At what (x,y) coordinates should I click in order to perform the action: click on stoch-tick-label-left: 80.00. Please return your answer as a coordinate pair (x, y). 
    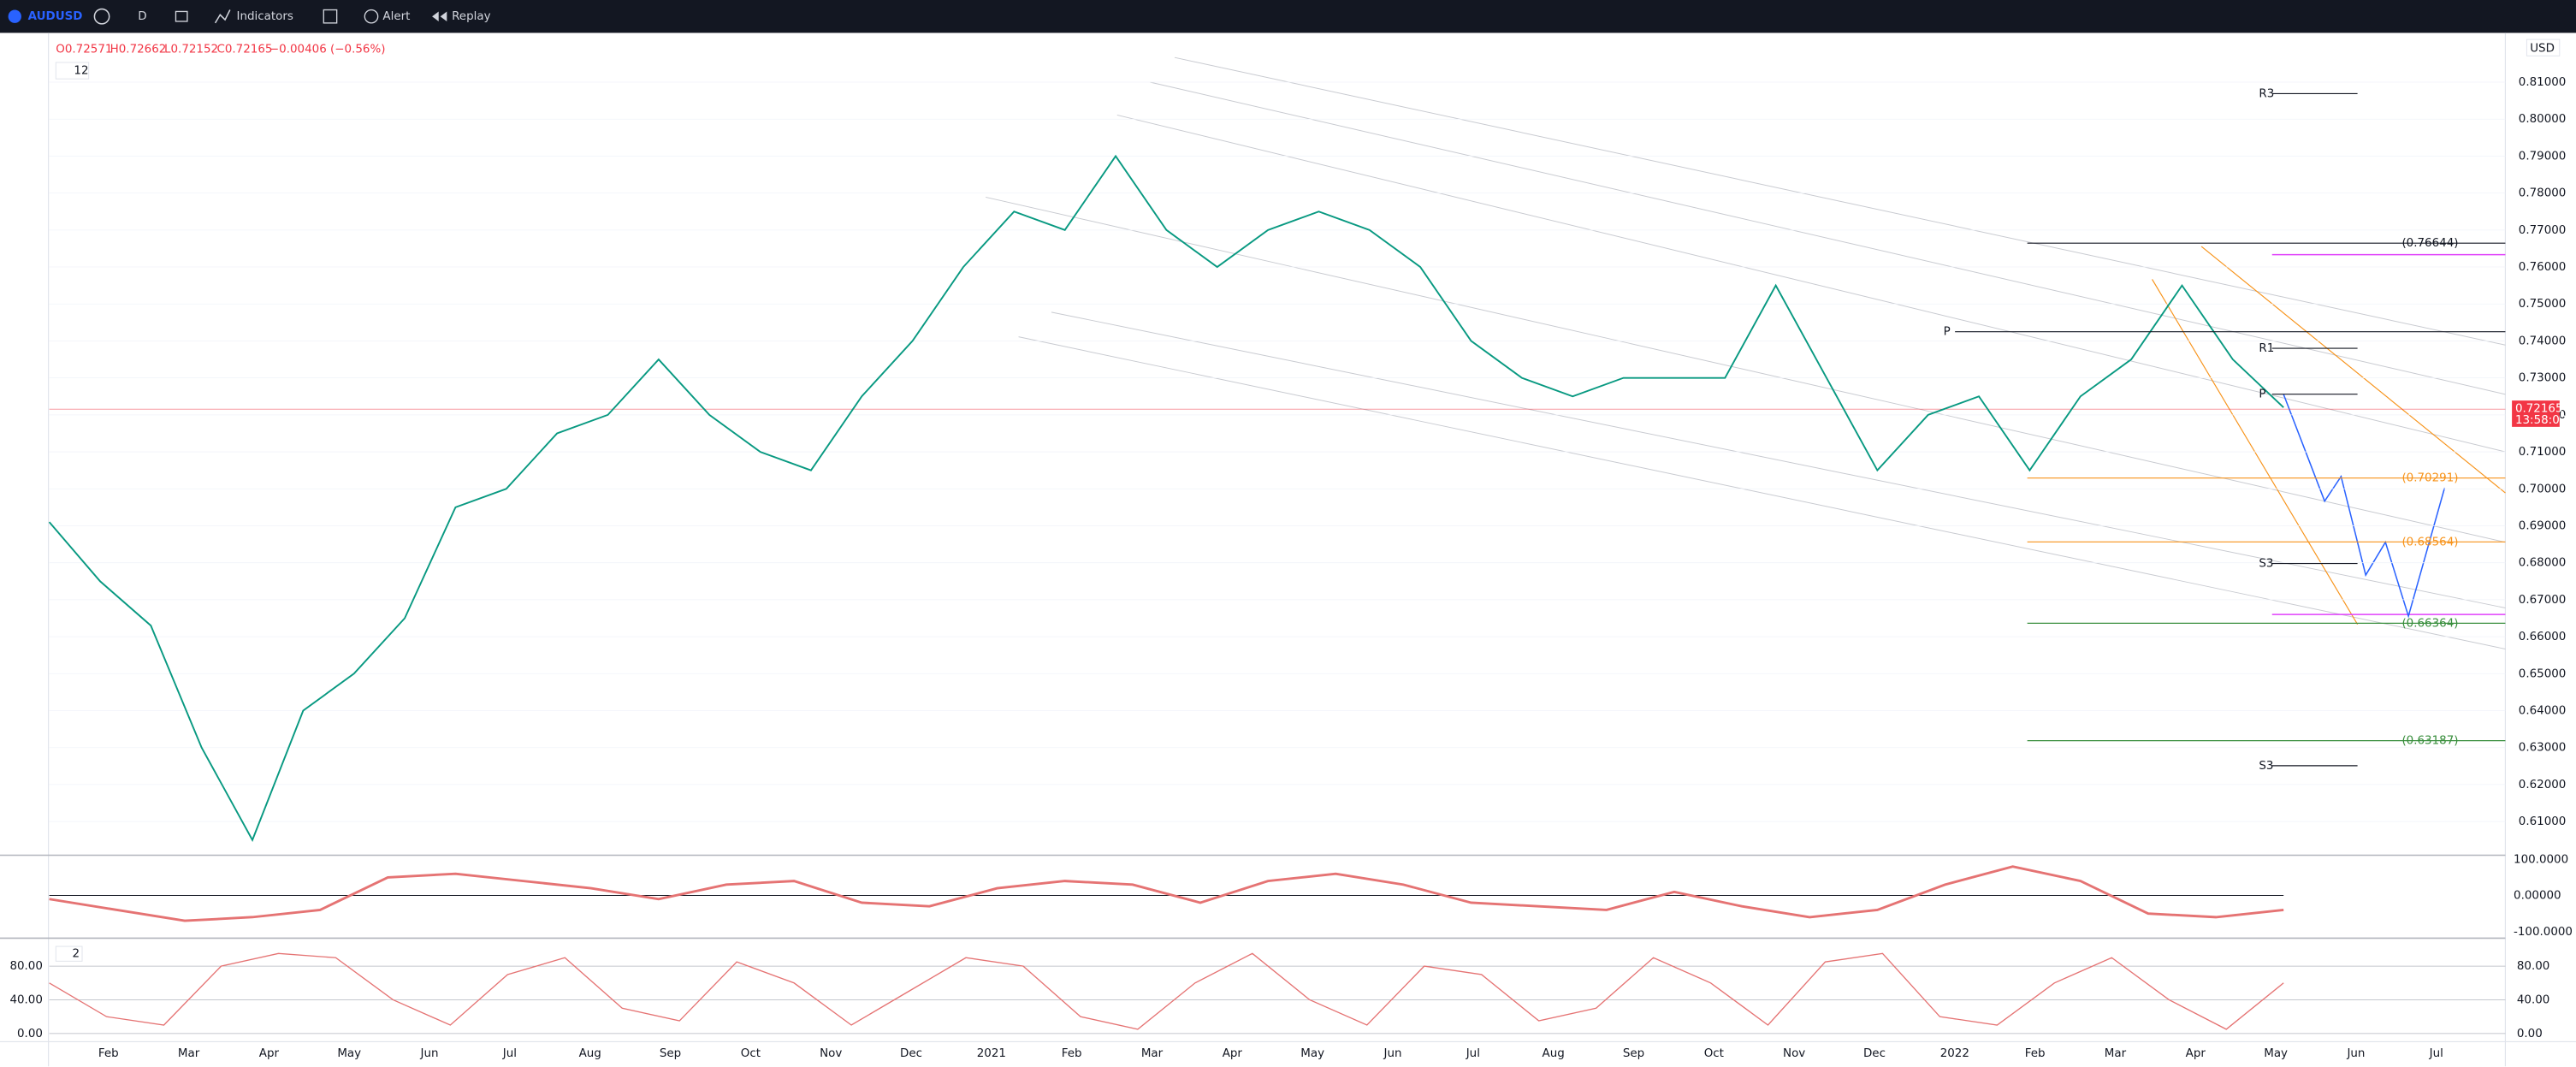
    Looking at the image, I should click on (26, 966).